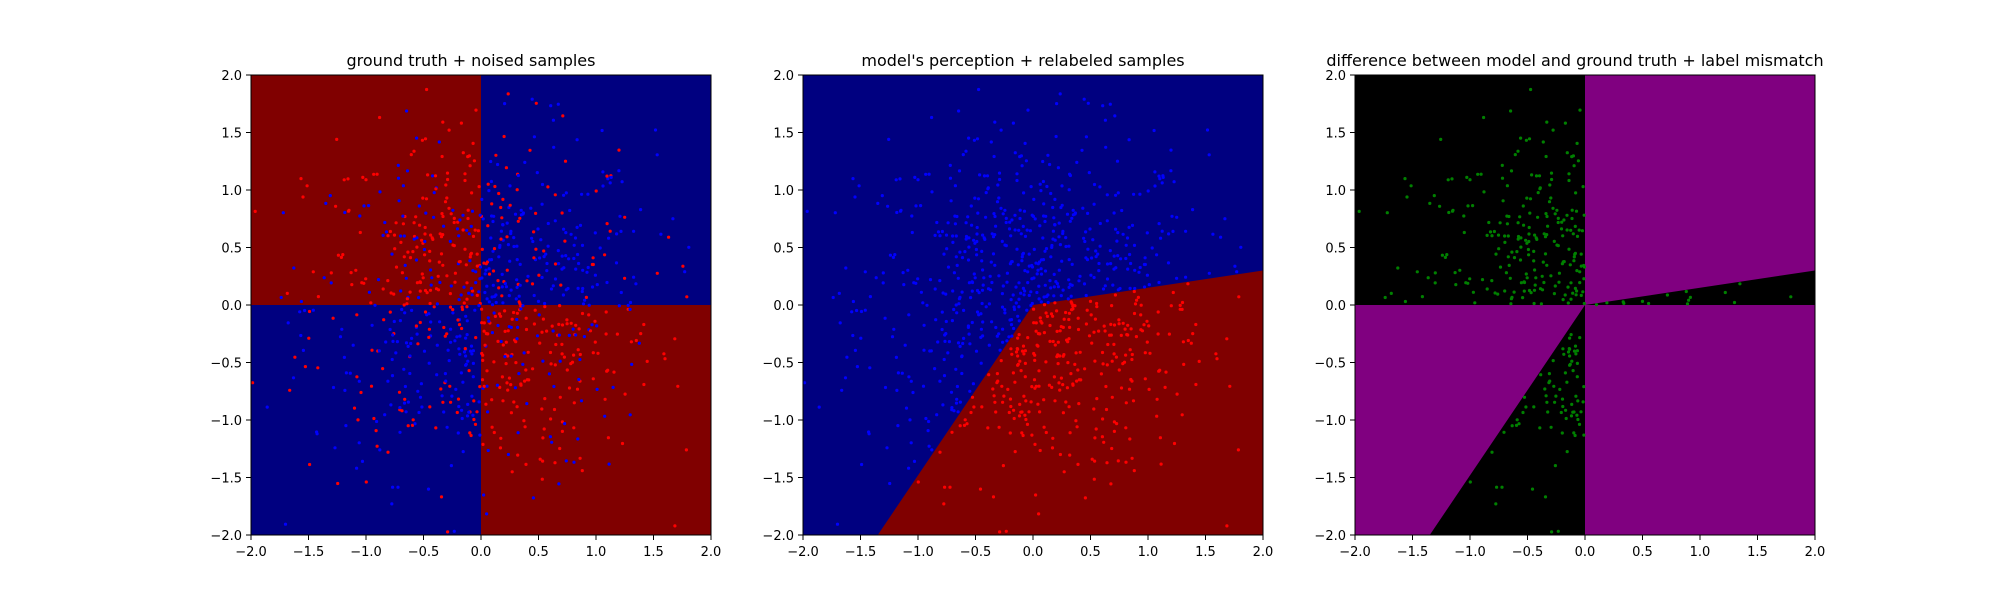  Describe the element at coordinates (424, 552) in the screenshot. I see `x-tick-label: −0.5` at that location.